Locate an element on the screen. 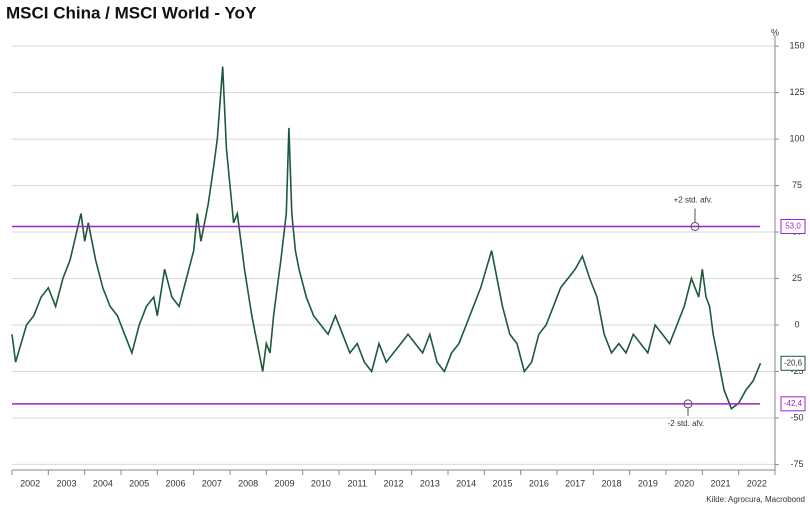  x-tick-label: 2004 is located at coordinates (103, 483).